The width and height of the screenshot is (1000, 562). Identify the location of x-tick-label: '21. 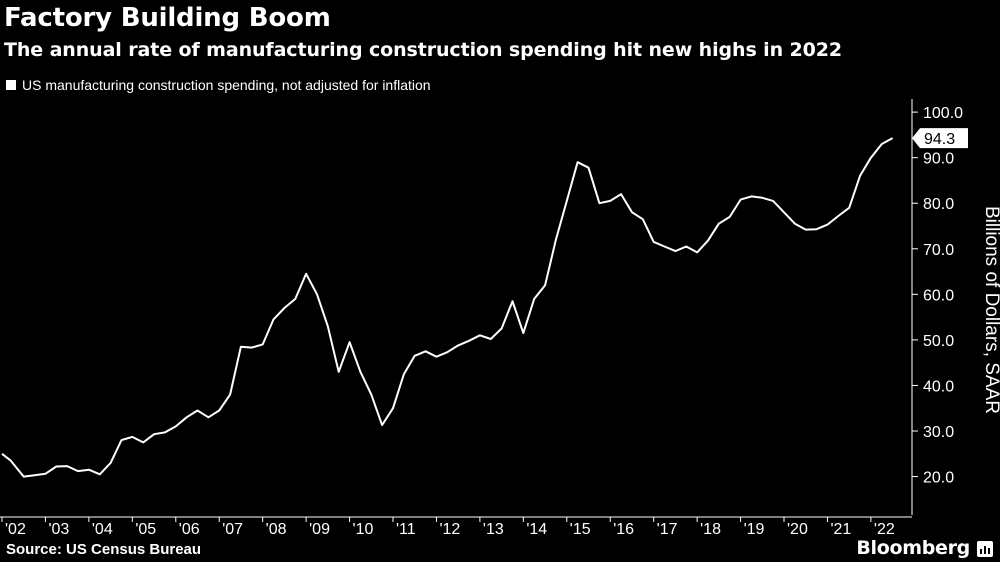
(840, 529).